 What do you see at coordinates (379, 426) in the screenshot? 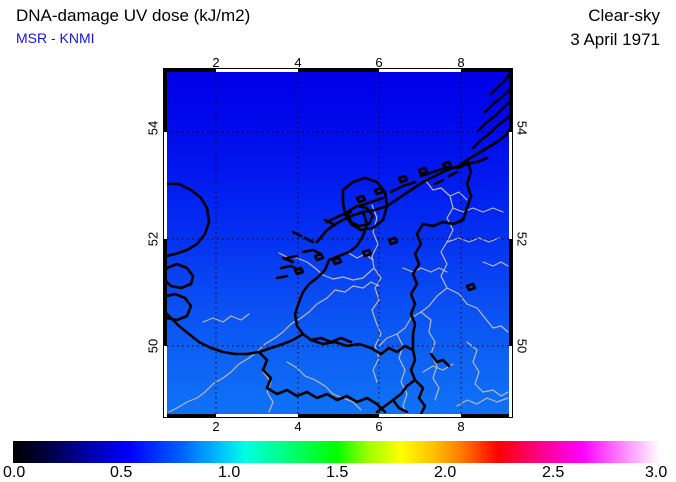
I see `lon-tick-bottom-6: 6` at bounding box center [379, 426].